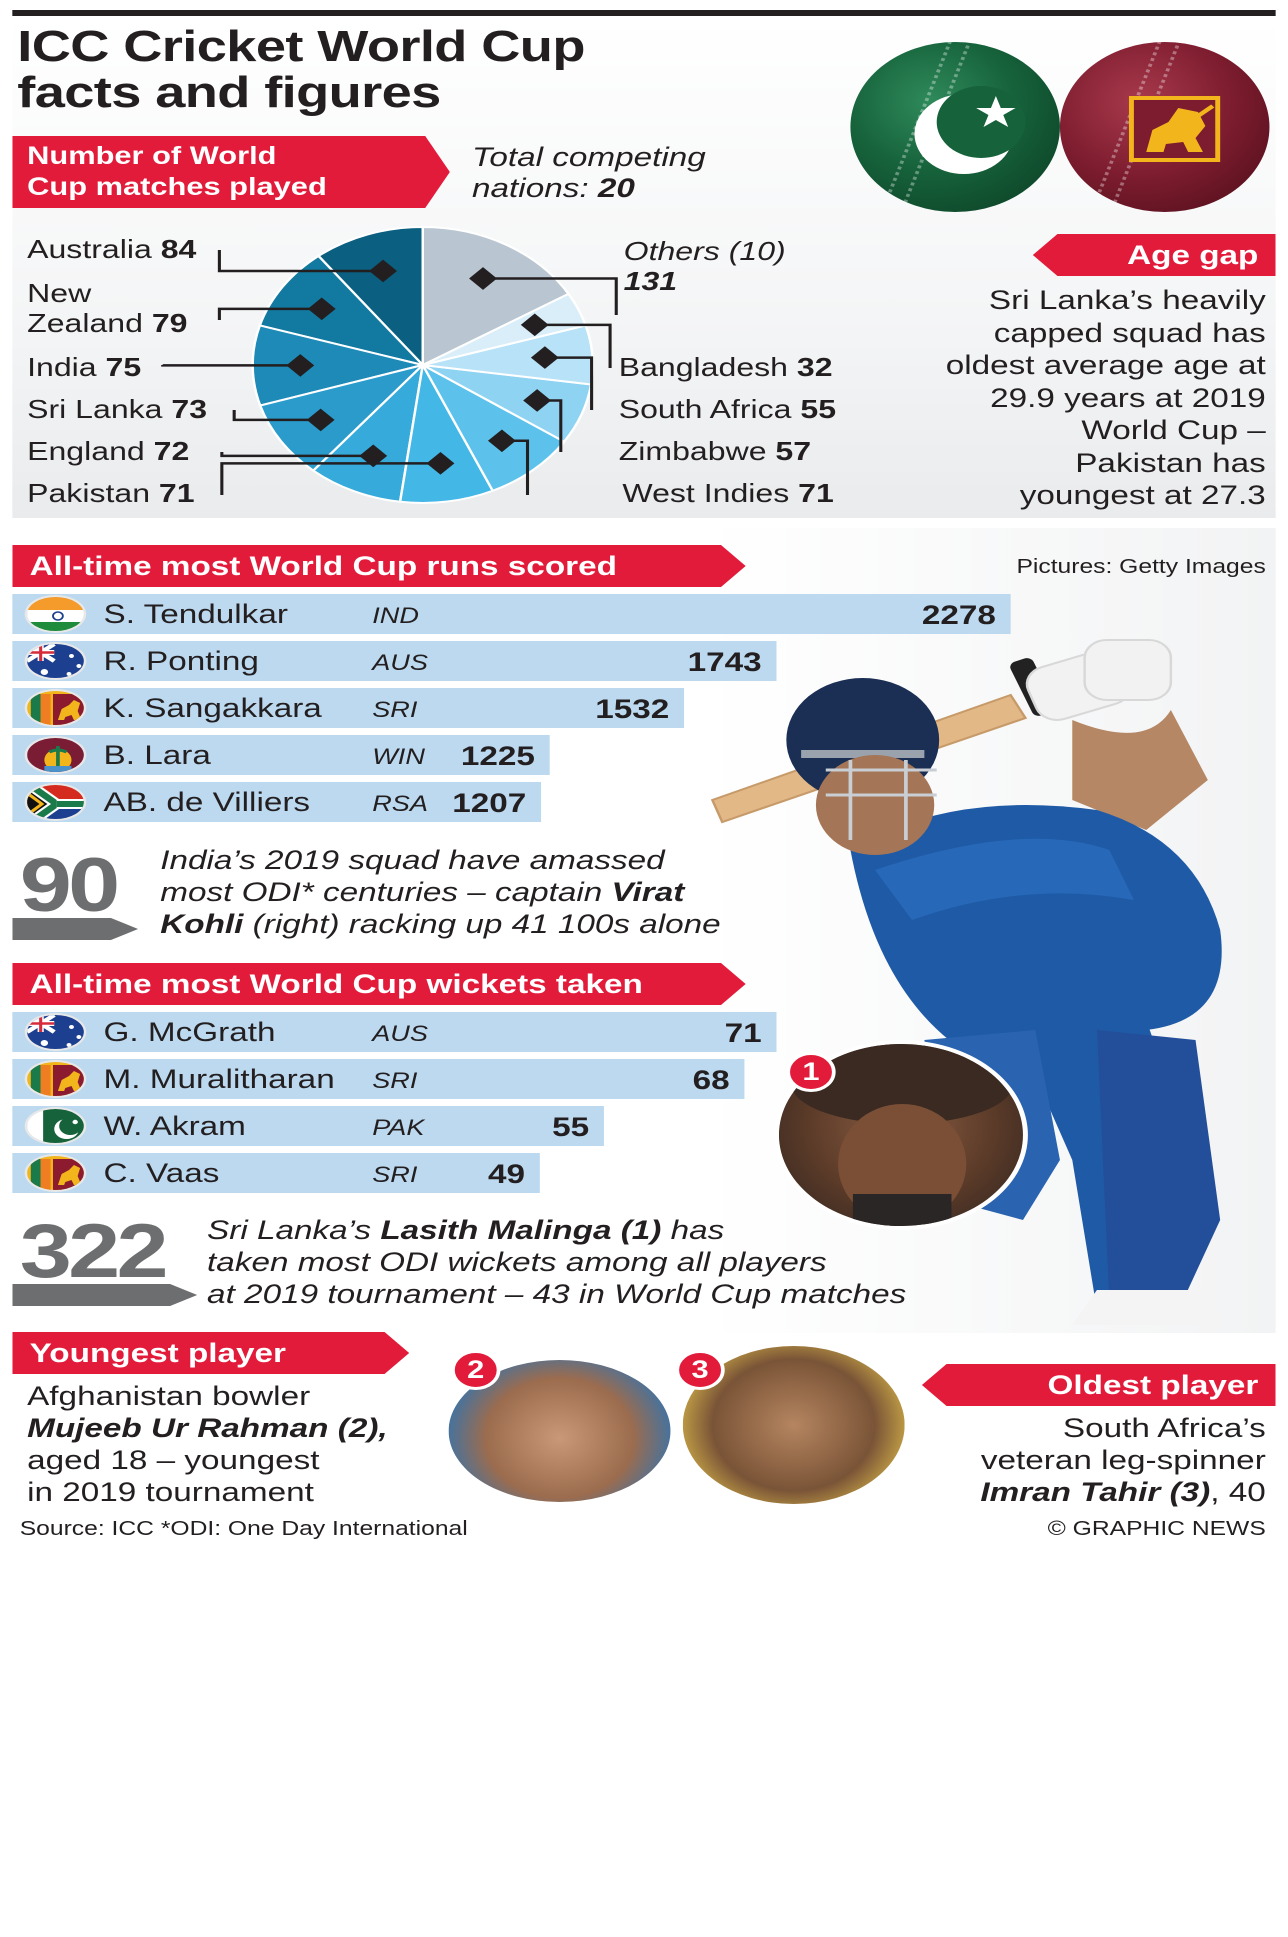 The width and height of the screenshot is (1288, 1937). I want to click on pie-label-england: England 72, so click(108, 451).